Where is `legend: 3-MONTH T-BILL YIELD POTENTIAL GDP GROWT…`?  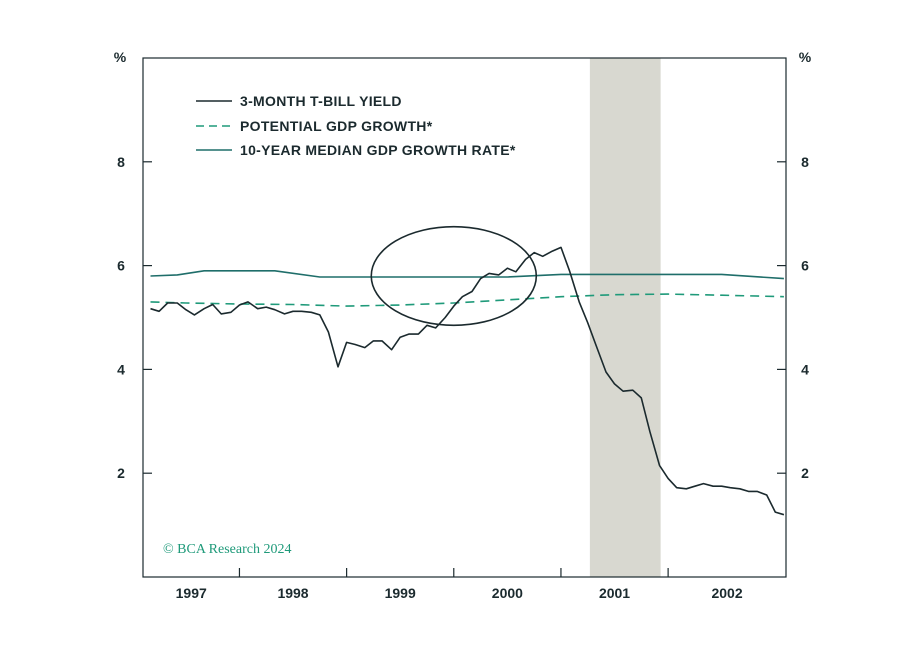 legend: 3-MONTH T-BILL YIELD POTENTIAL GDP GROWT… is located at coordinates (356, 125).